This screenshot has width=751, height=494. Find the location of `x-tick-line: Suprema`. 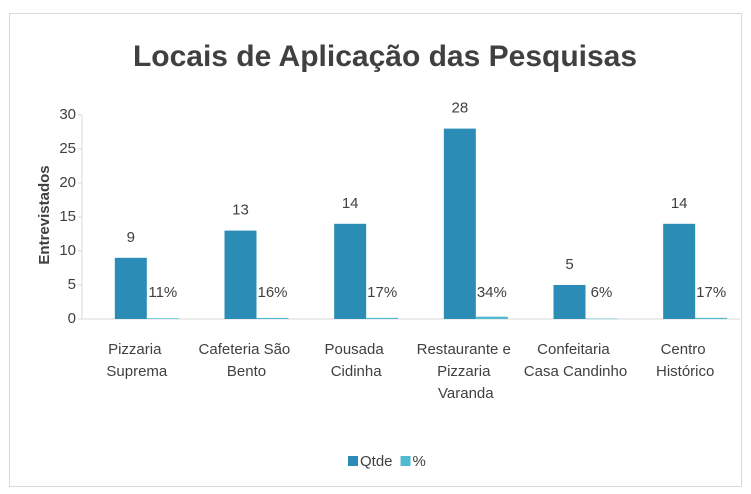

x-tick-line: Suprema is located at coordinates (137, 371).